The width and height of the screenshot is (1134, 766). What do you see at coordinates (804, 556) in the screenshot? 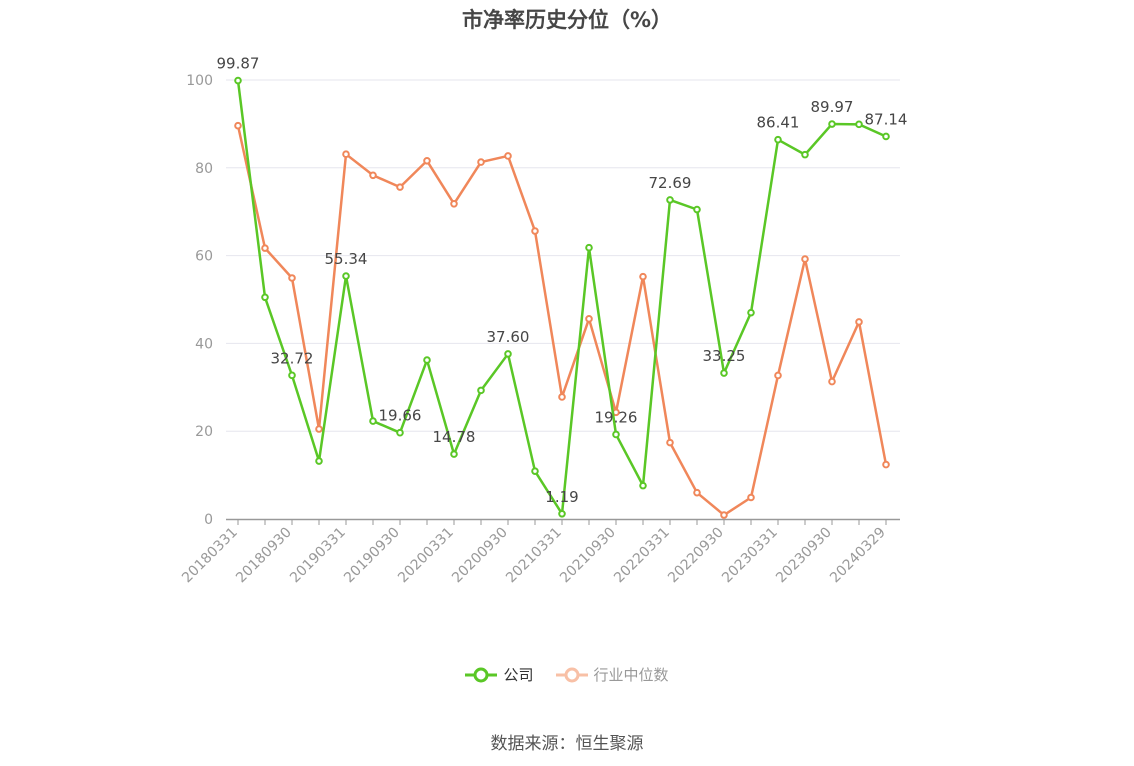
I see `x-tick-label: 20230930` at bounding box center [804, 556].